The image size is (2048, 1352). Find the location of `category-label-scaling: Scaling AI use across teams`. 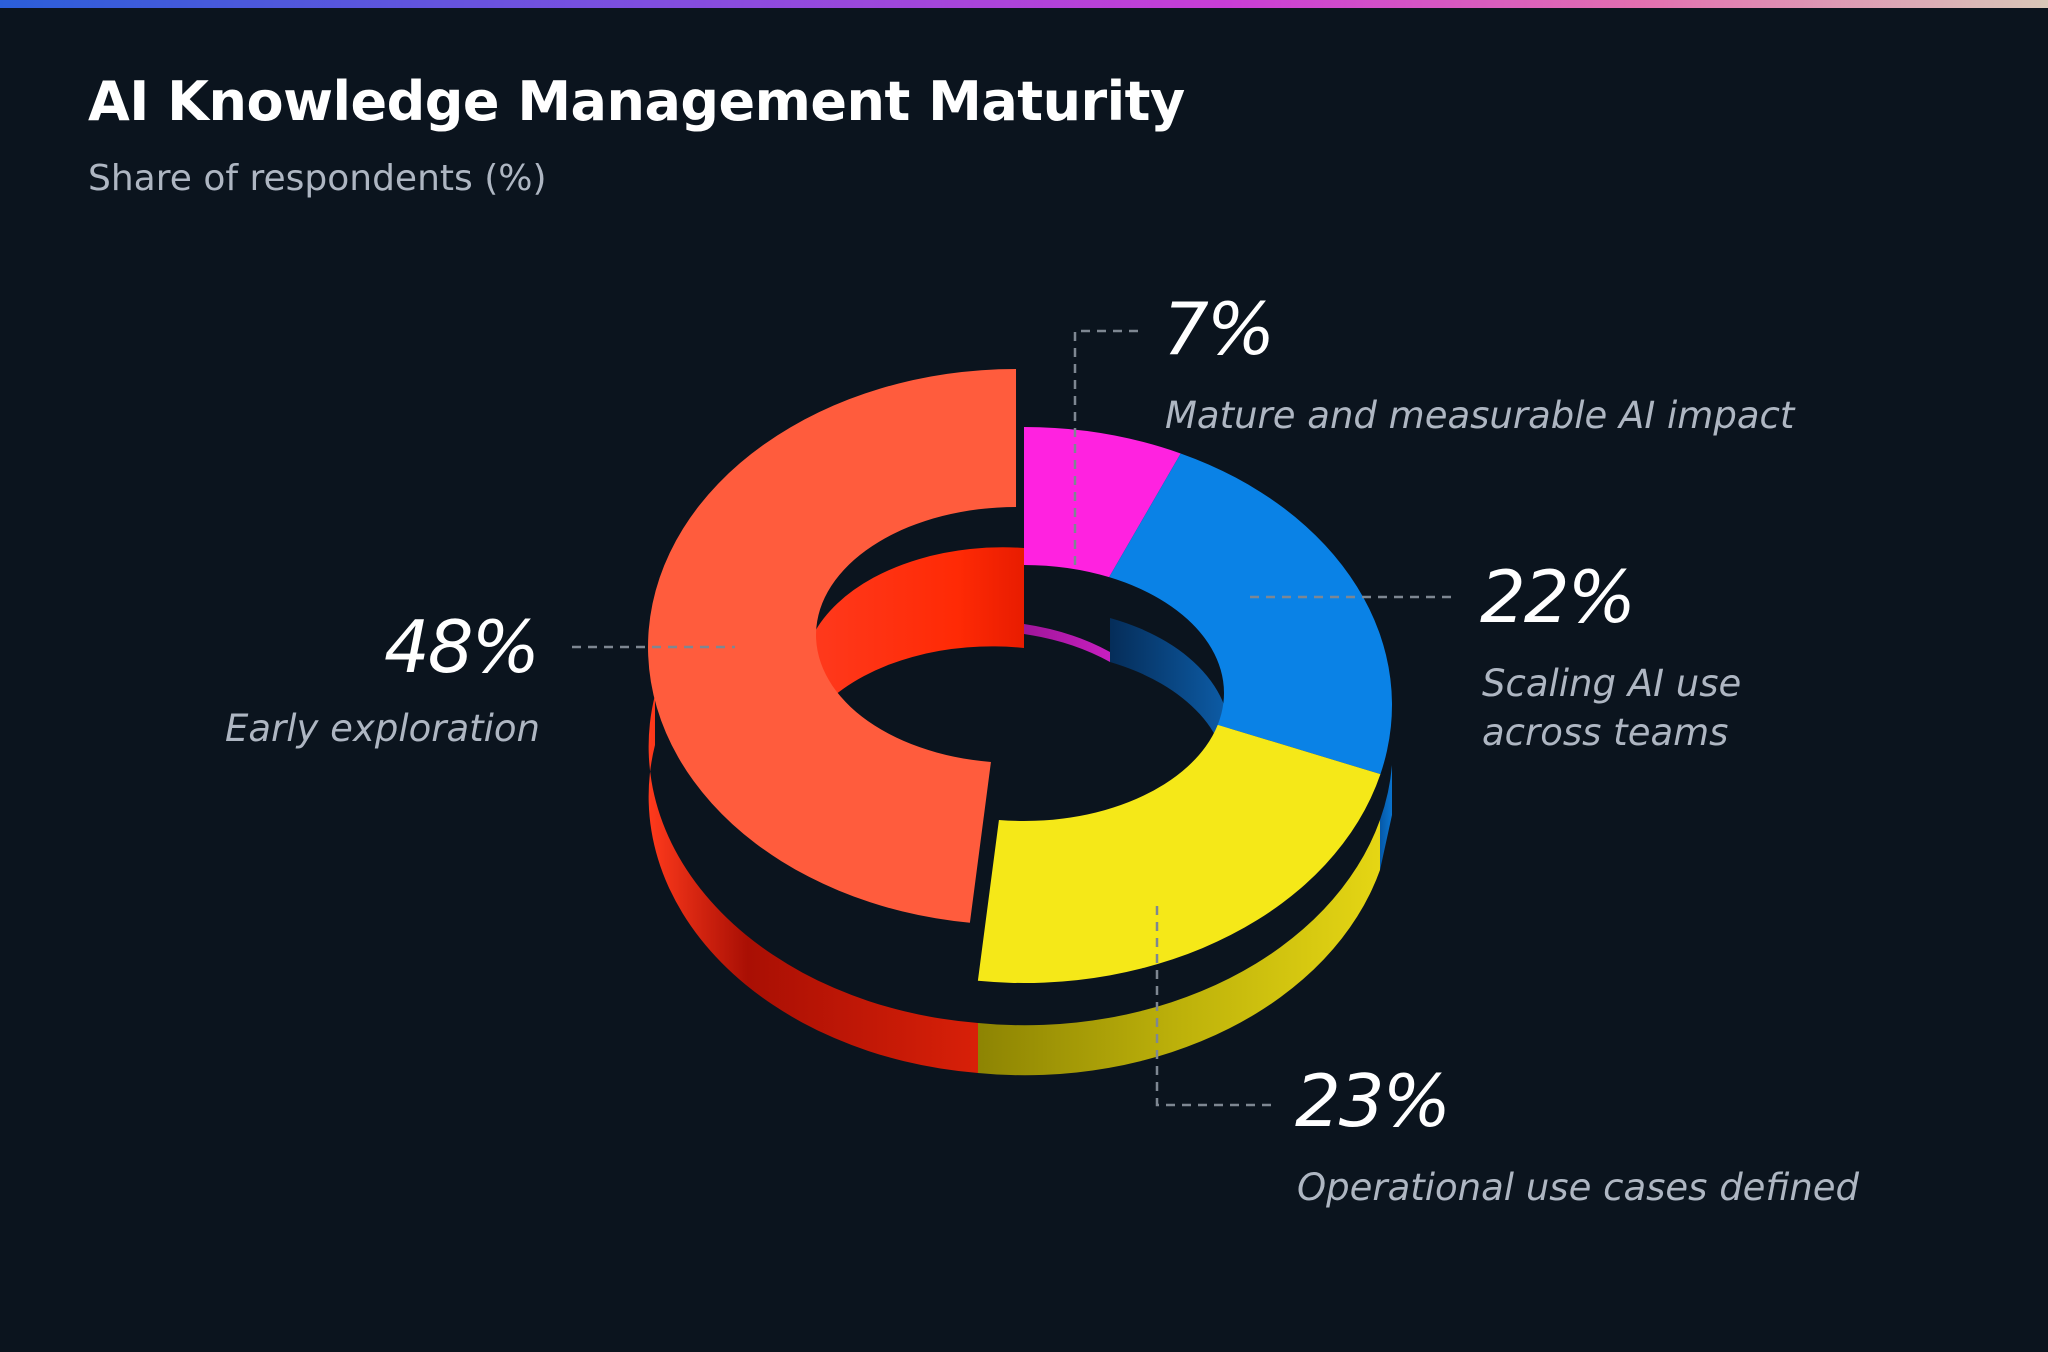

category-label-scaling: Scaling AI use across teams is located at coordinates (1617, 708).